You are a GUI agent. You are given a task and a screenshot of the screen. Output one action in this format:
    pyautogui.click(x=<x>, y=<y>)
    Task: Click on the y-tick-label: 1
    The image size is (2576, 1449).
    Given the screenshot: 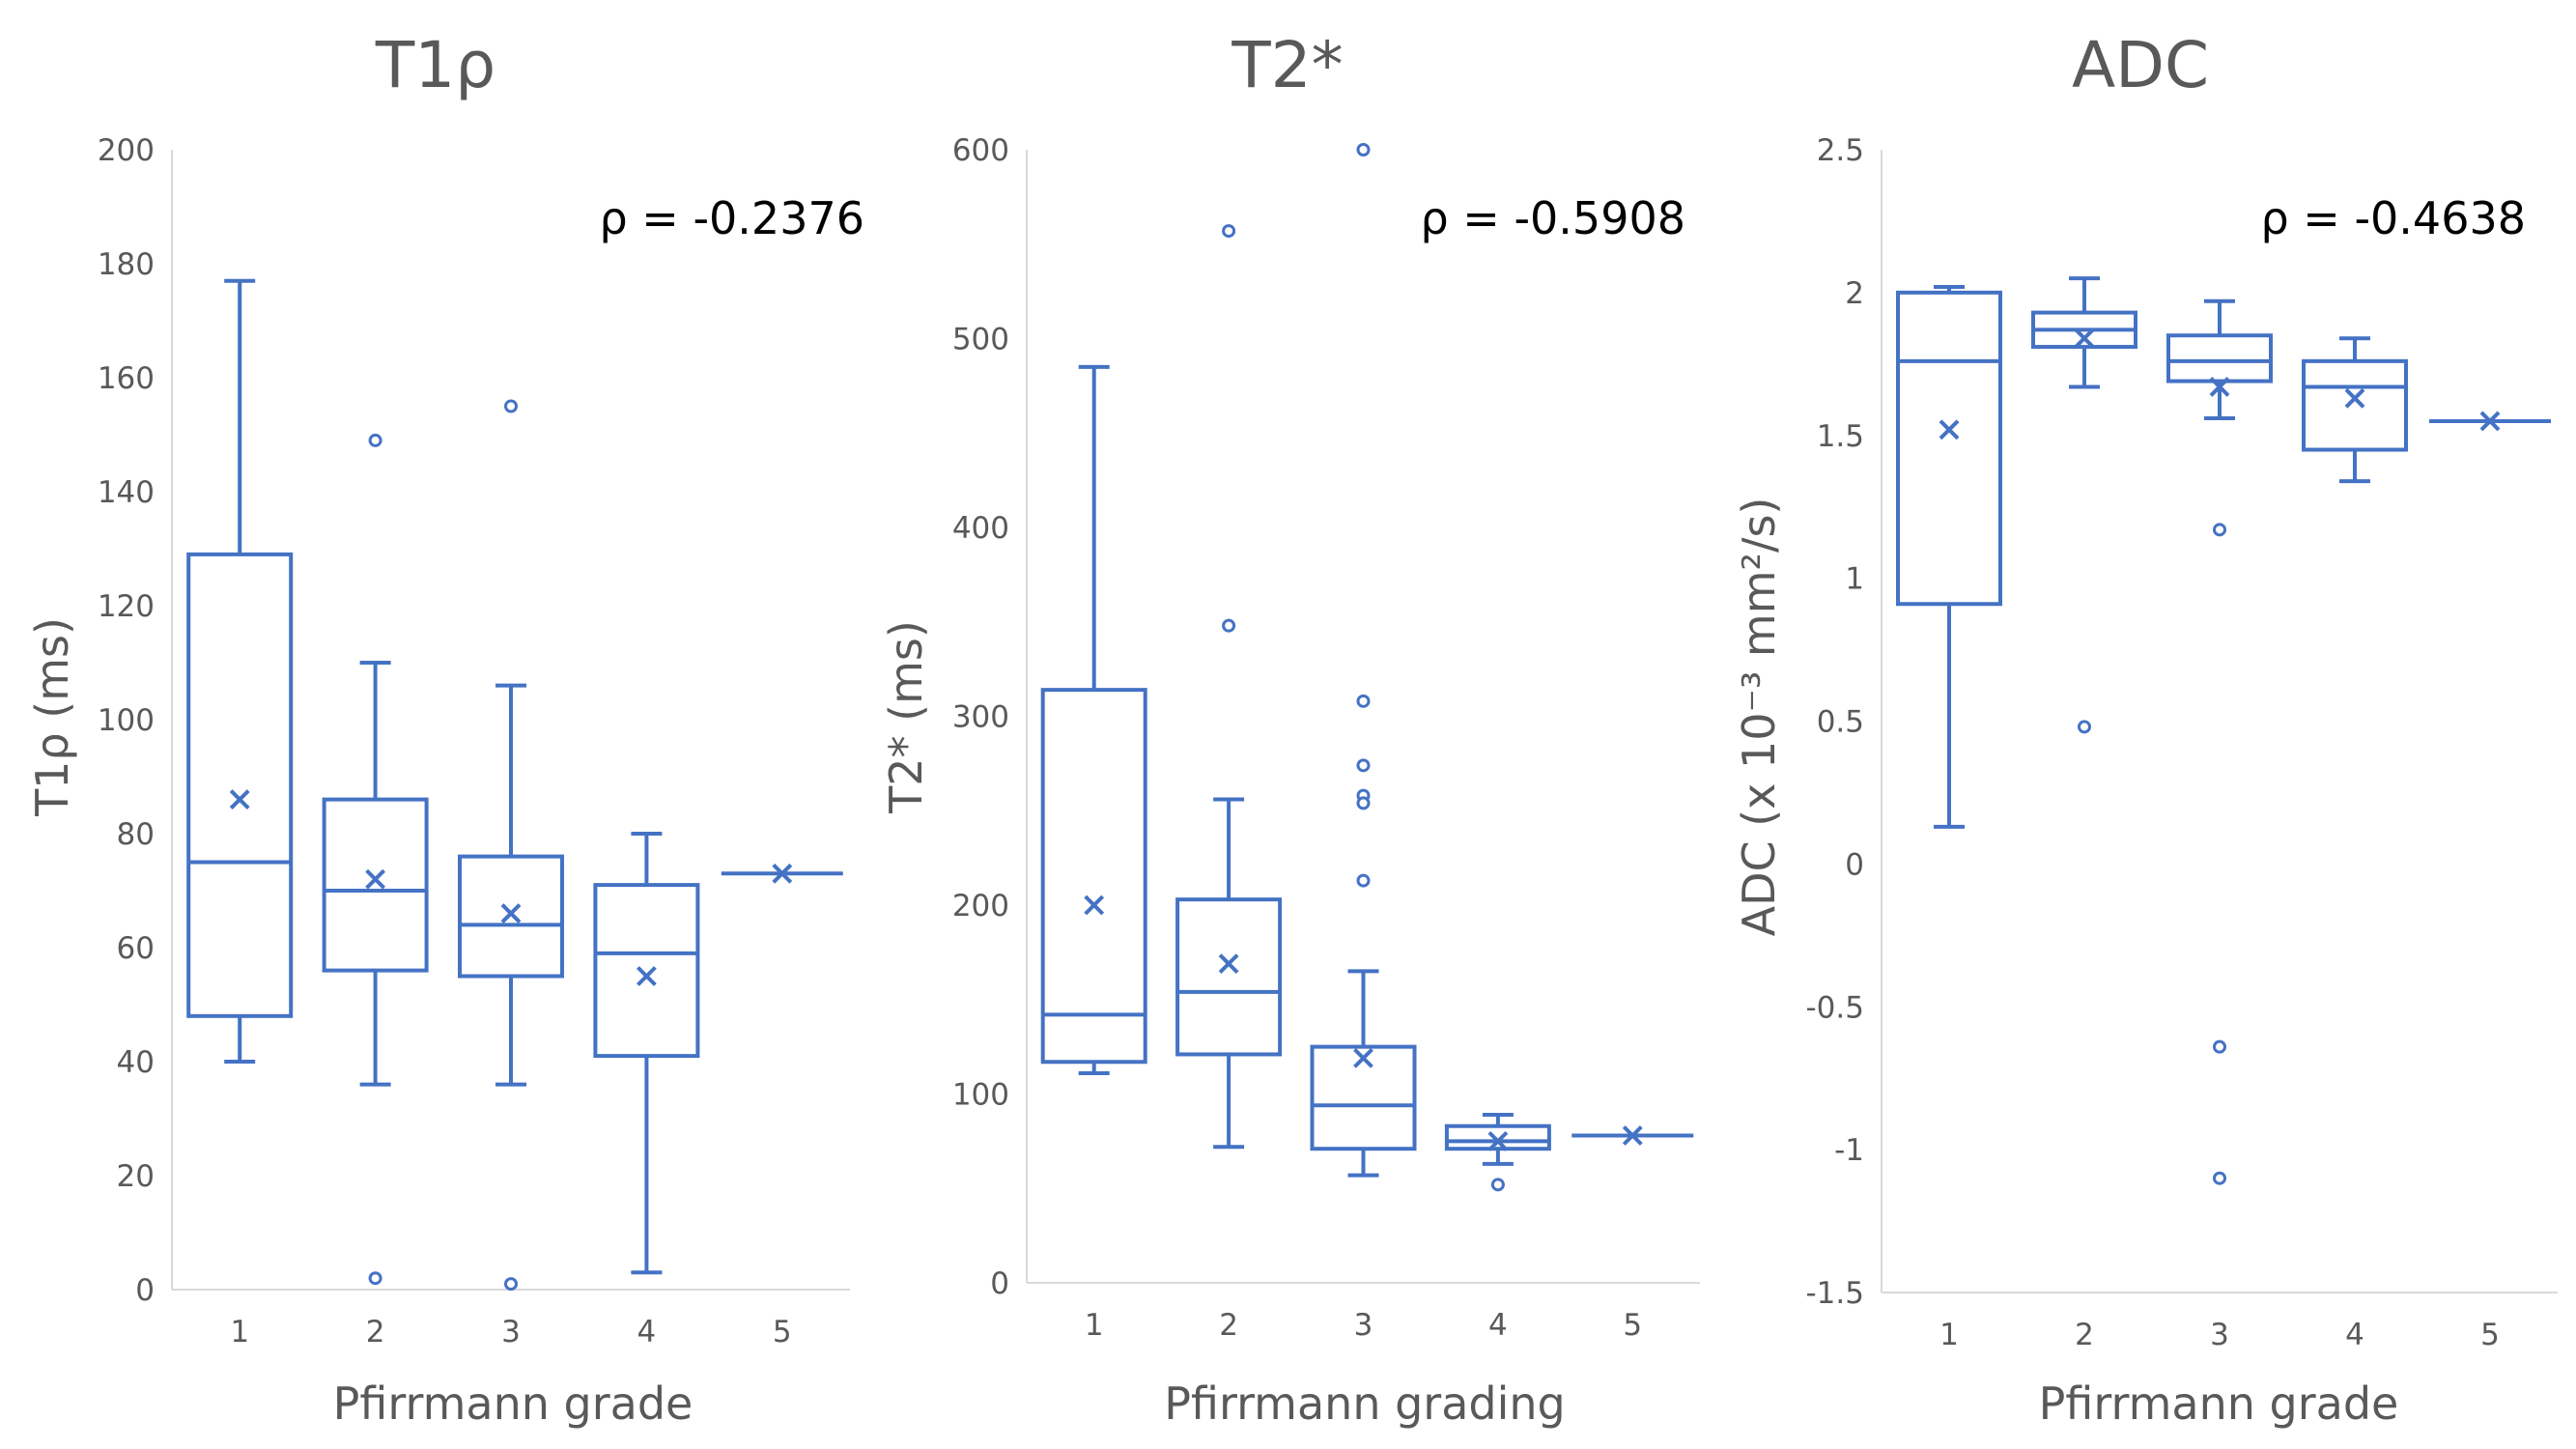 What is the action you would take?
    pyautogui.click(x=1854, y=579)
    